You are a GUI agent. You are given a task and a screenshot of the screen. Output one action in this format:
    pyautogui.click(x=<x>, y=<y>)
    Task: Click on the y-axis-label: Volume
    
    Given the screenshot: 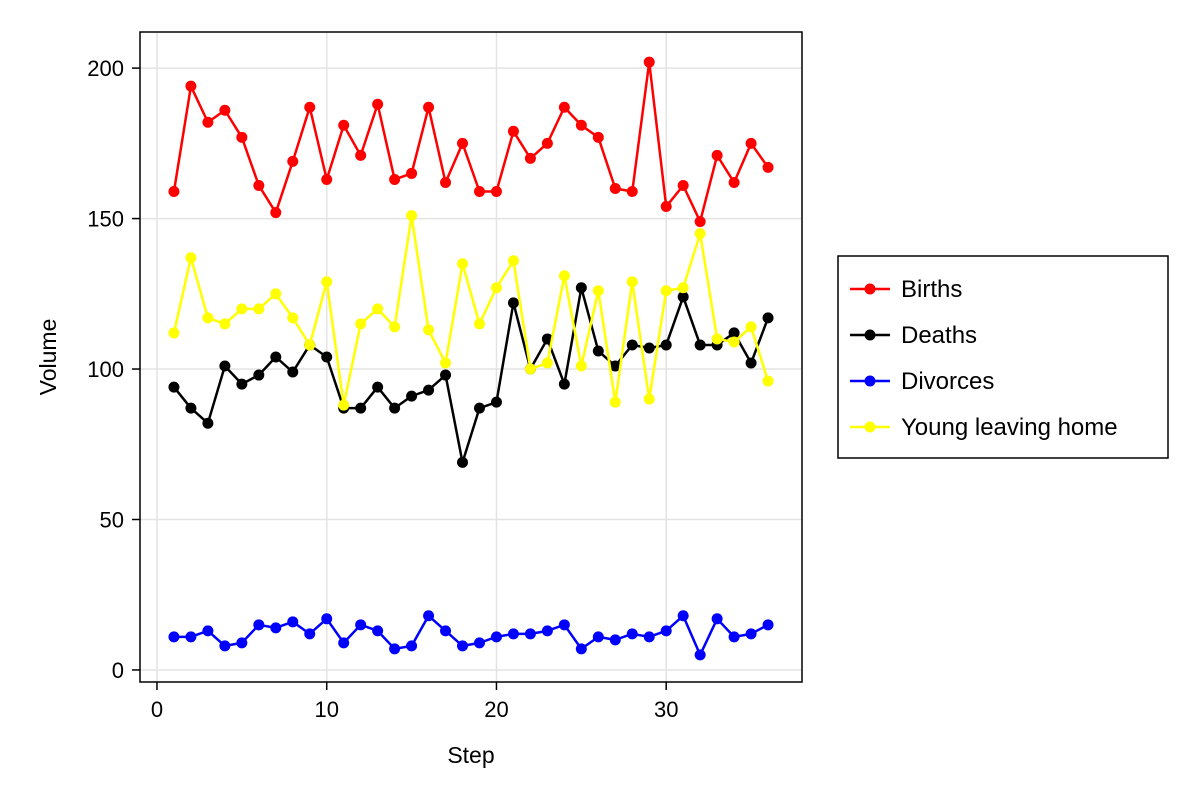 What is the action you would take?
    pyautogui.click(x=48, y=357)
    